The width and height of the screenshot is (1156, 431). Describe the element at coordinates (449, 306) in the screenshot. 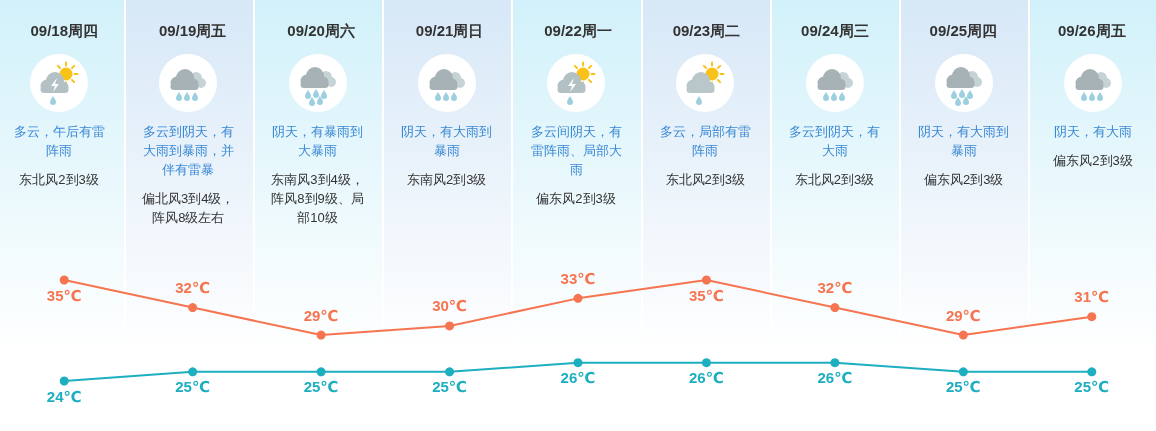

I see `data-label: 30℃` at that location.